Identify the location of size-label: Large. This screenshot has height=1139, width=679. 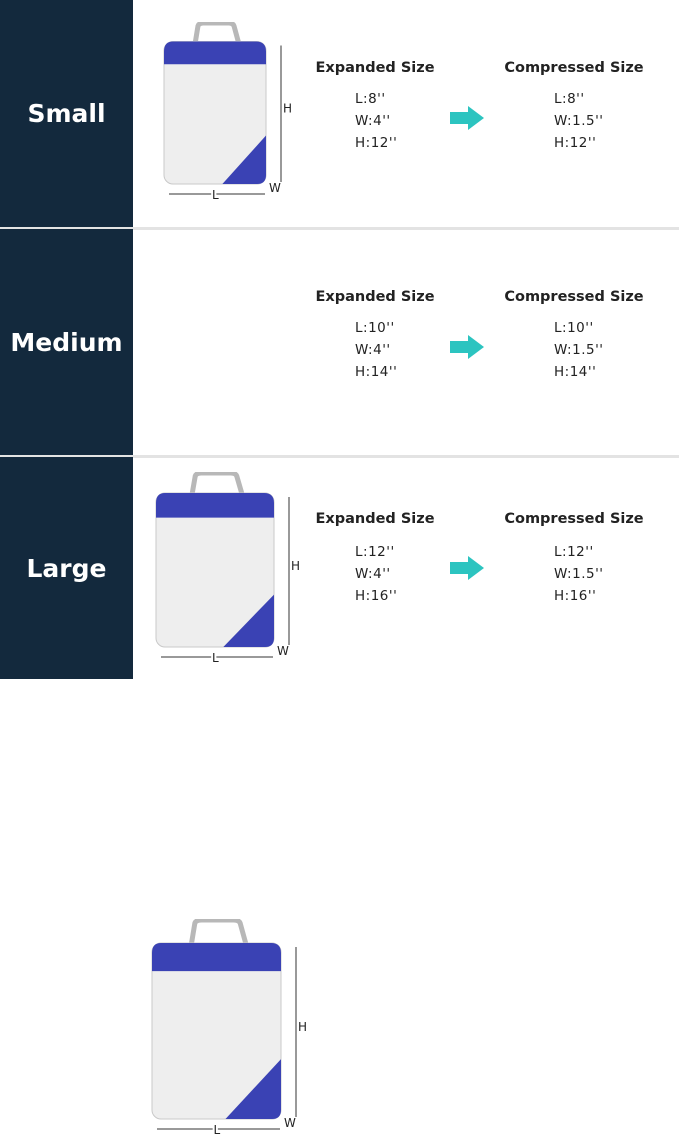
(66, 568).